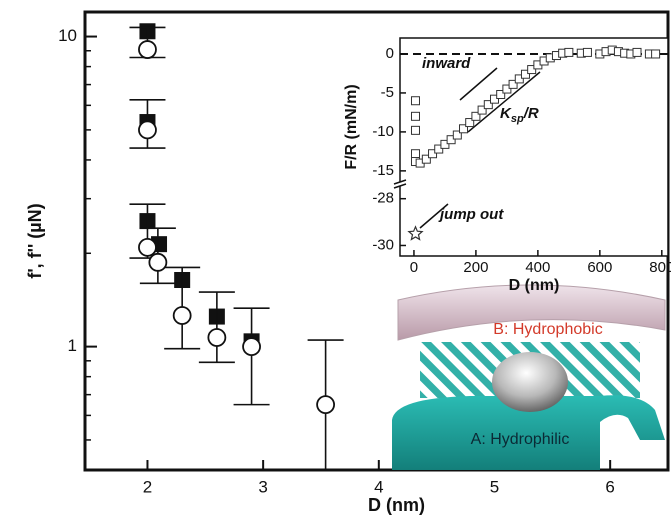 This screenshot has height=526, width=671. Describe the element at coordinates (504, 102) in the screenshot. I see `ksp-line` at that location.